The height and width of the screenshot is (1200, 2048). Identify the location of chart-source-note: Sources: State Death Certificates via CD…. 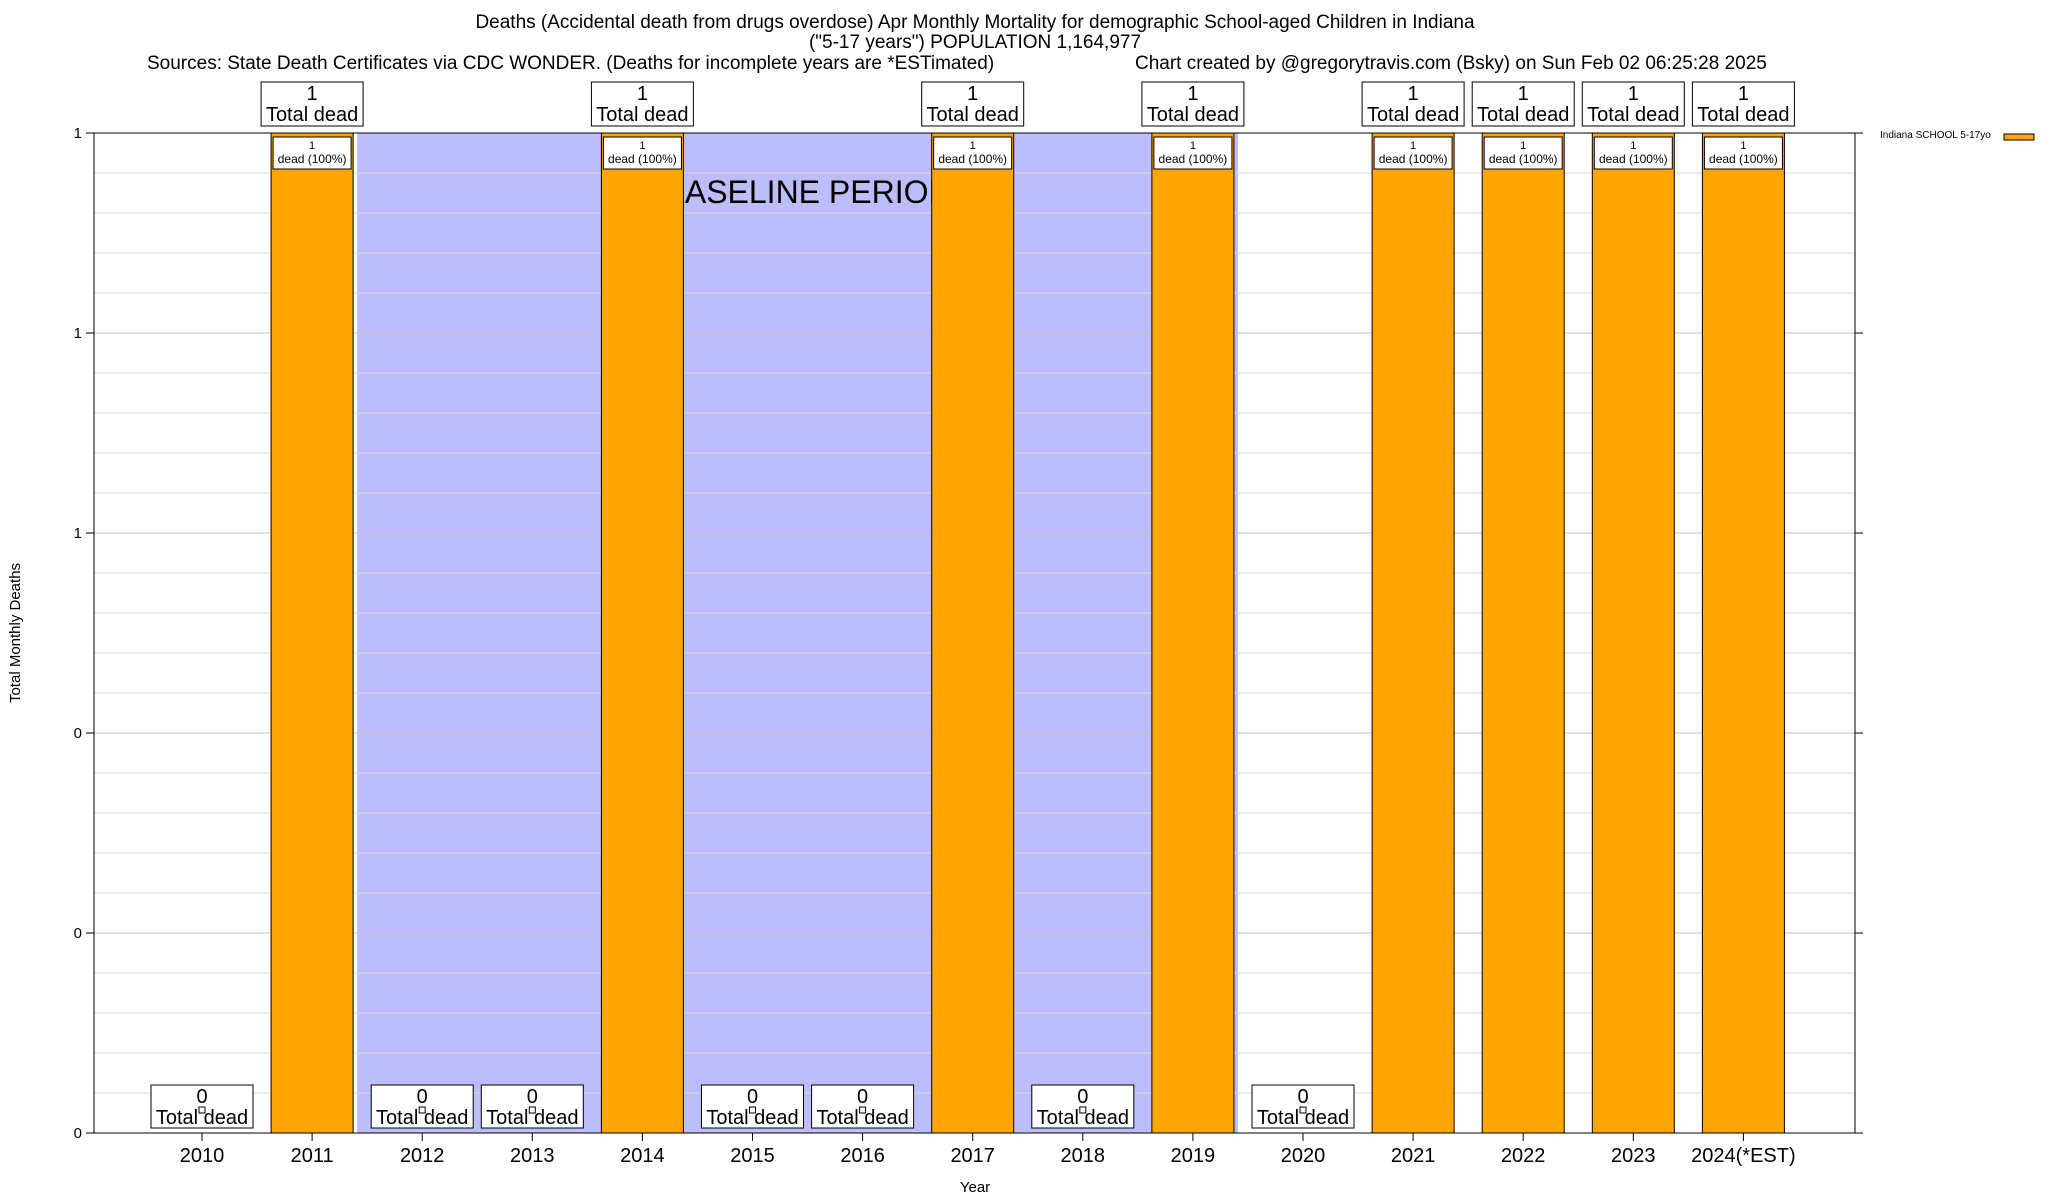
(571, 63).